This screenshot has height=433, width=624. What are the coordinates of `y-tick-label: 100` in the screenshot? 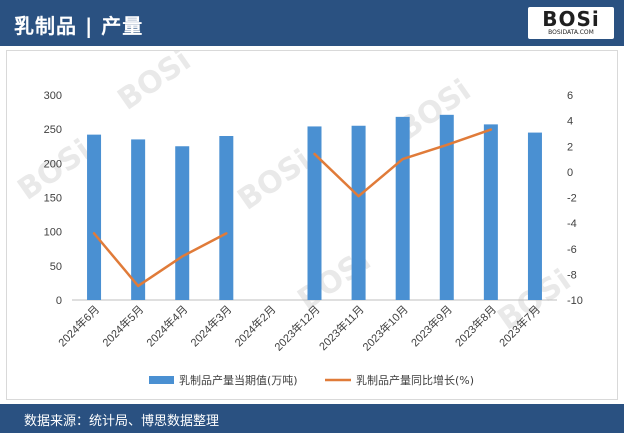 It's located at (53, 233).